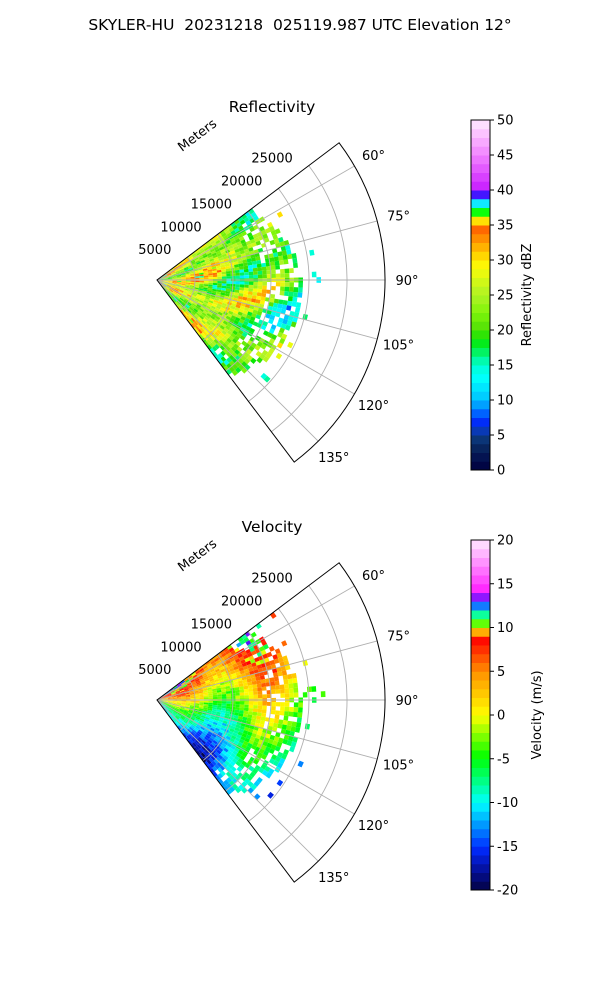  Describe the element at coordinates (505, 296) in the screenshot. I see `colorbar-tick-label: 25` at that location.